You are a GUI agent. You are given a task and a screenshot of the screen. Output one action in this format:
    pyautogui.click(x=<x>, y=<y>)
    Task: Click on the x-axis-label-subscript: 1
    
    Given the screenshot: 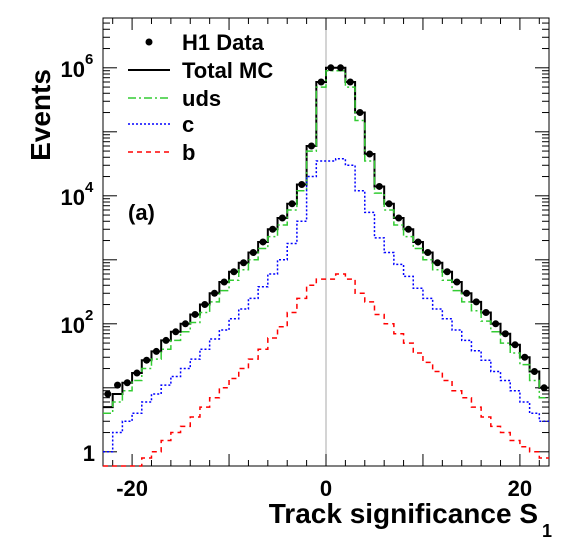 What is the action you would take?
    pyautogui.click(x=547, y=531)
    